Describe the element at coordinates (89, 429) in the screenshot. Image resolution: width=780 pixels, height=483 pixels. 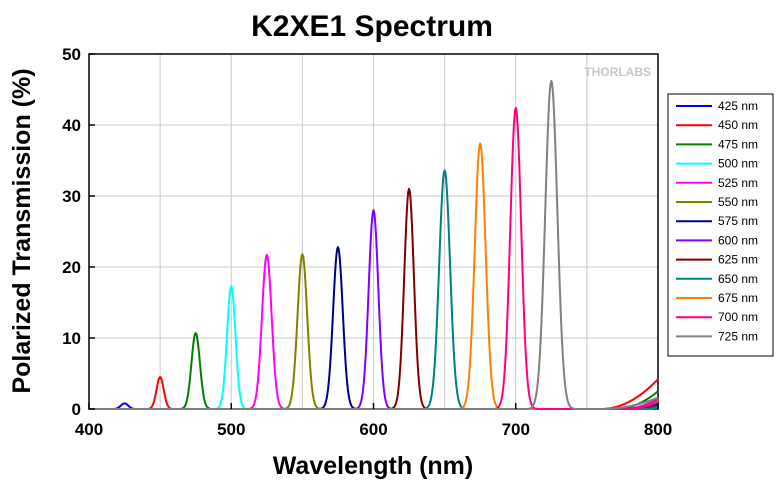
I see `x-tick-label: 400` at that location.